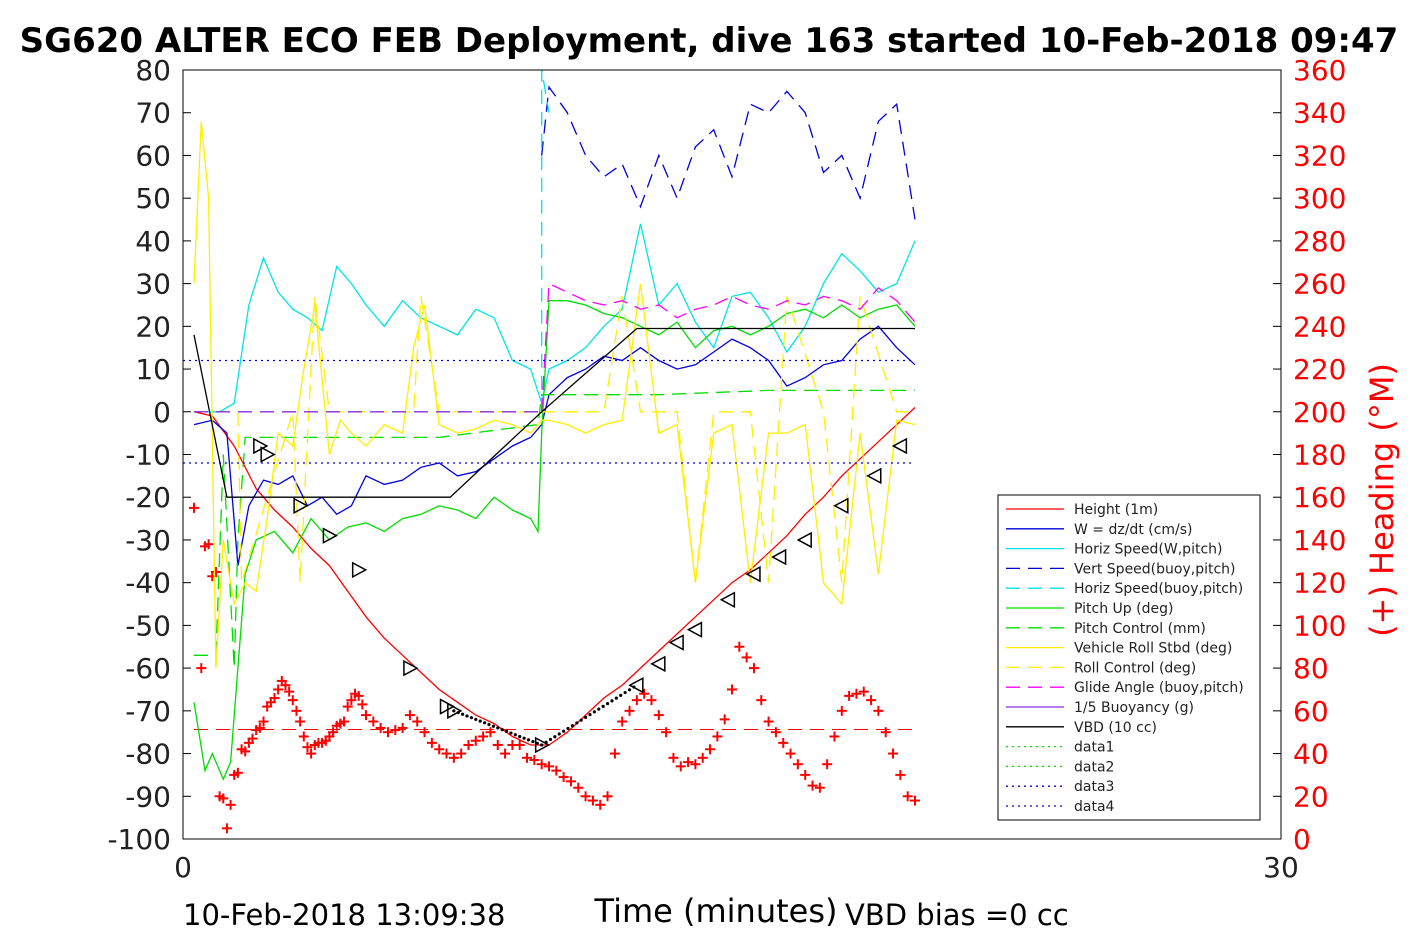  What do you see at coordinates (1140, 629) in the screenshot?
I see `legend-entry: Pitch Control (mm)` at bounding box center [1140, 629].